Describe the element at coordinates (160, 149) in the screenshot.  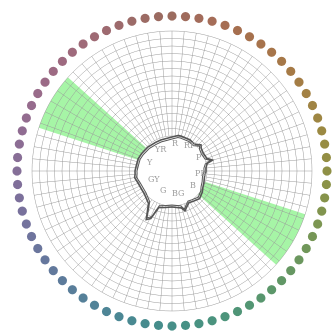
I see `hue-label-yr: YR` at that location.